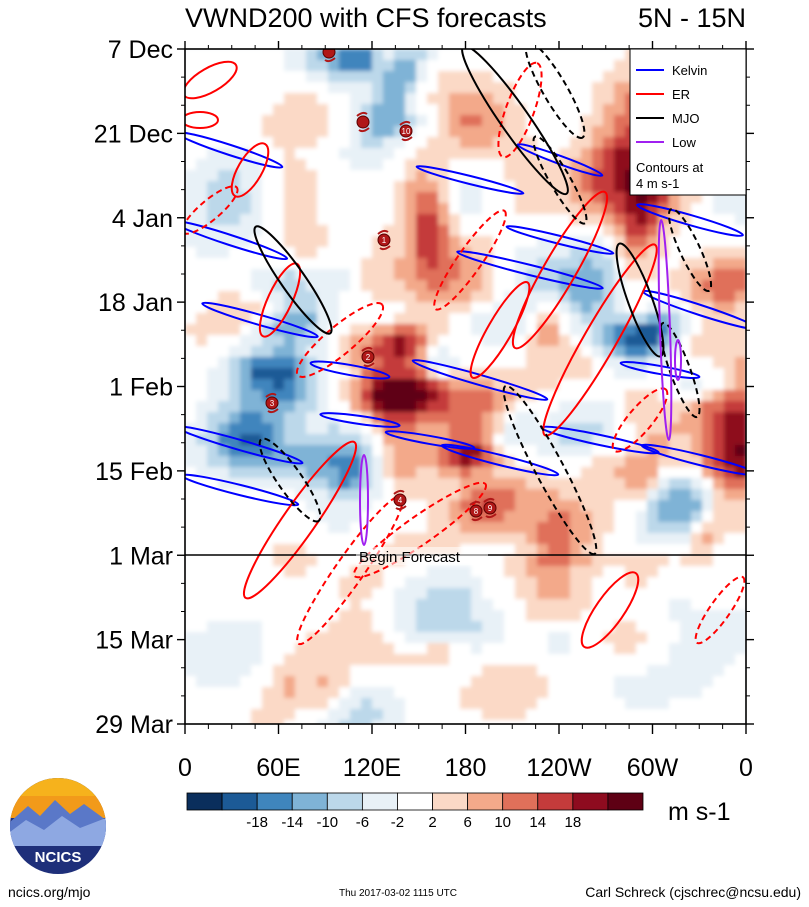  Describe the element at coordinates (300, 520) in the screenshot. I see `er-contour` at that location.